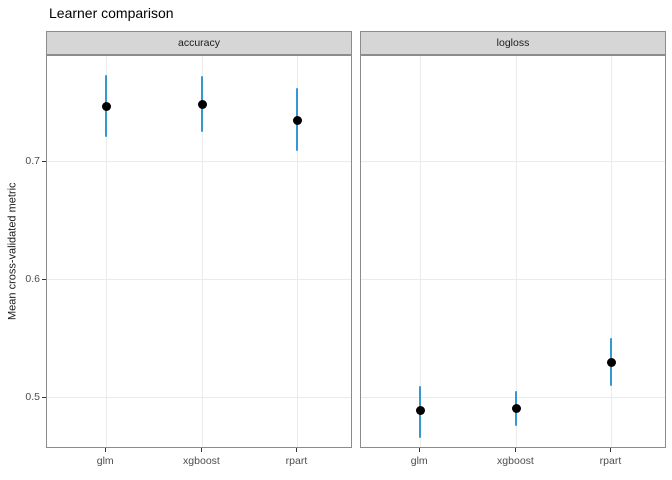  Describe the element at coordinates (32, 396) in the screenshot. I see `y-axis-tick-label: 0.5` at that location.